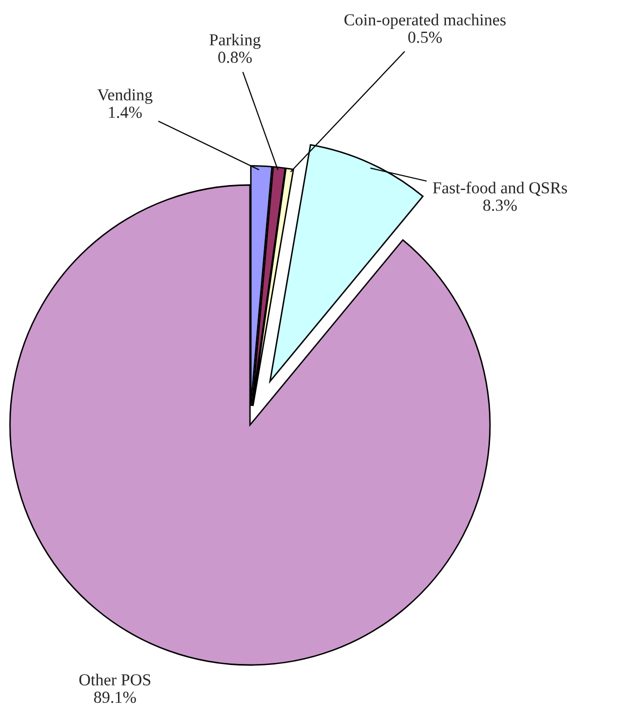 This screenshot has width=639, height=717. What do you see at coordinates (425, 37) in the screenshot?
I see `data-label: 0.5%` at bounding box center [425, 37].